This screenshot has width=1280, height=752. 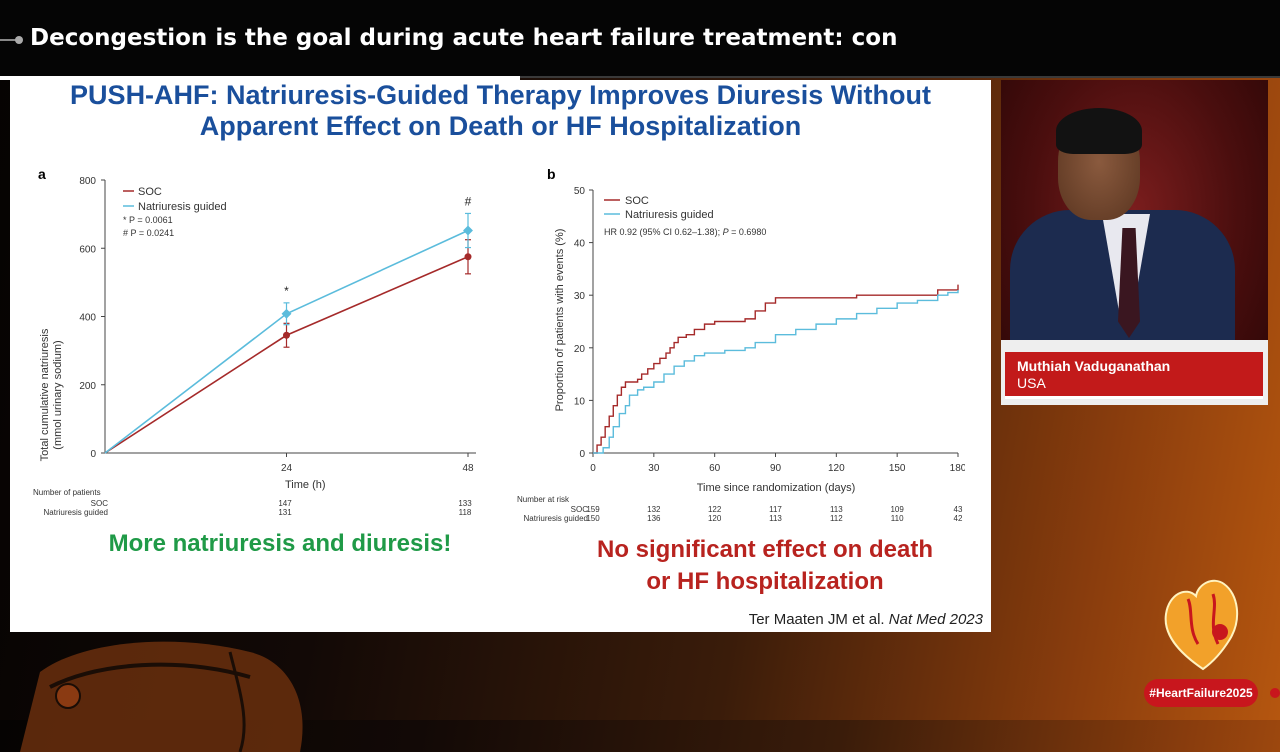 What do you see at coordinates (9, 40) in the screenshot?
I see `ticker-line` at bounding box center [9, 40].